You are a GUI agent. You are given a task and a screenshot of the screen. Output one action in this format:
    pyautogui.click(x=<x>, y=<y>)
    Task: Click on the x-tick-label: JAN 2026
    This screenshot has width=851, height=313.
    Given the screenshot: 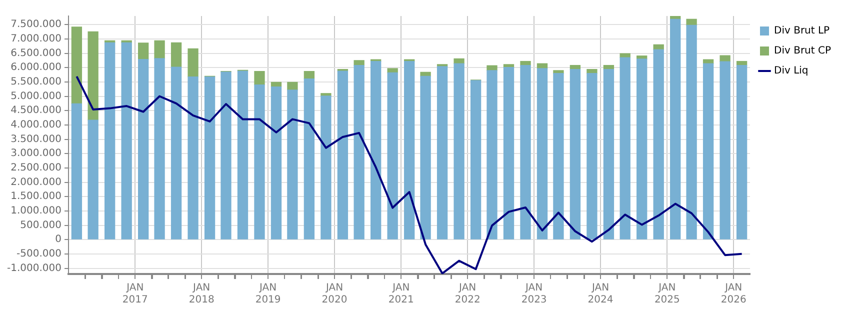 What is the action you would take?
    pyautogui.click(x=733, y=294)
    